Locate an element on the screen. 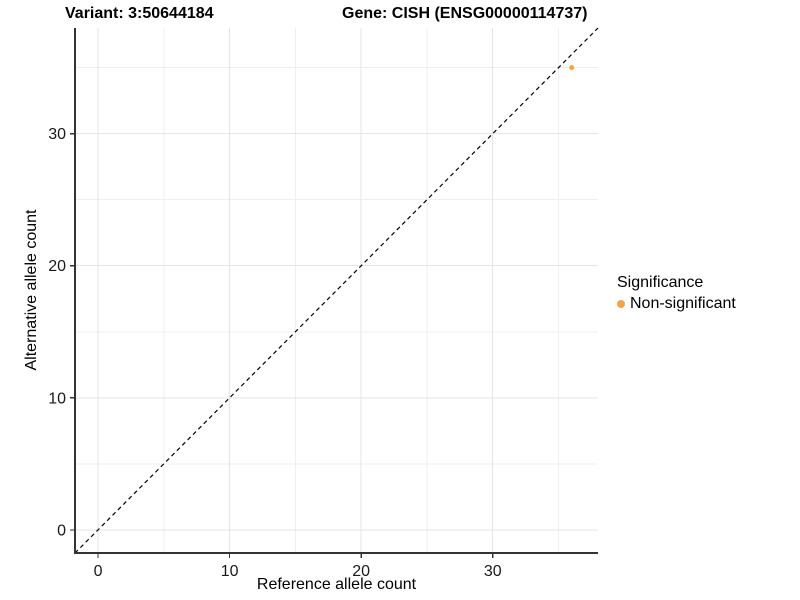 The image size is (800, 600). legend-entry-non-significant: Non-significant is located at coordinates (676, 304).